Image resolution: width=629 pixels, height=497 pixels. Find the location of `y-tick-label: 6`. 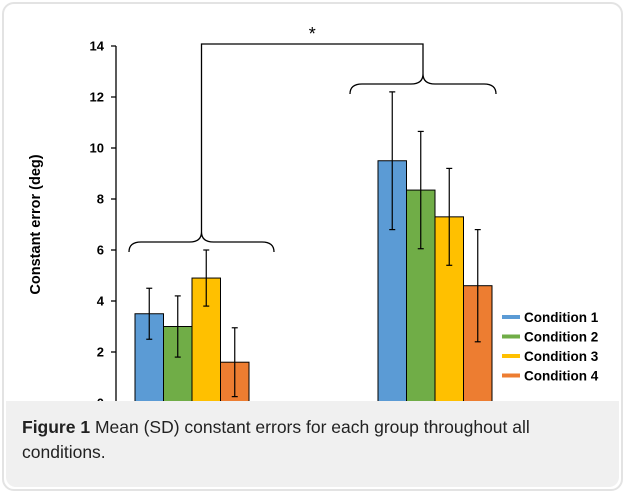

y-tick-label: 6 is located at coordinates (100, 250).